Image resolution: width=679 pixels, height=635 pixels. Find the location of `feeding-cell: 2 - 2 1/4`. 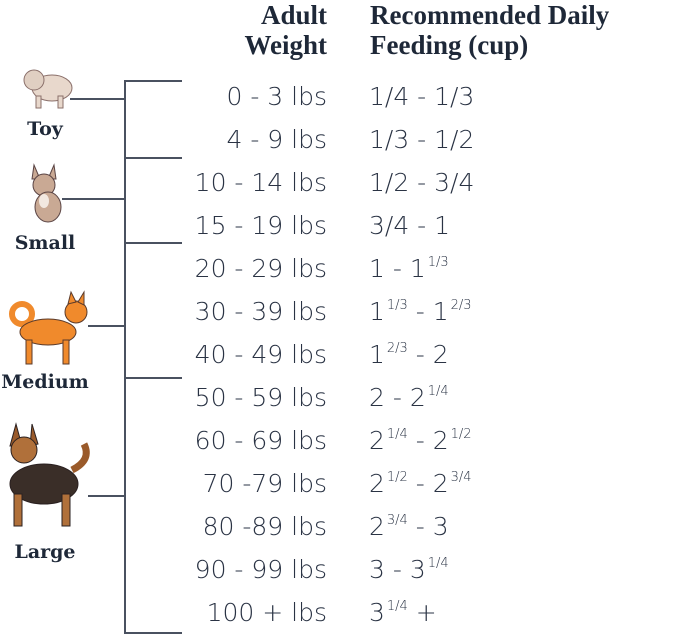

feeding-cell: 2 - 2 1/4 is located at coordinates (409, 398).